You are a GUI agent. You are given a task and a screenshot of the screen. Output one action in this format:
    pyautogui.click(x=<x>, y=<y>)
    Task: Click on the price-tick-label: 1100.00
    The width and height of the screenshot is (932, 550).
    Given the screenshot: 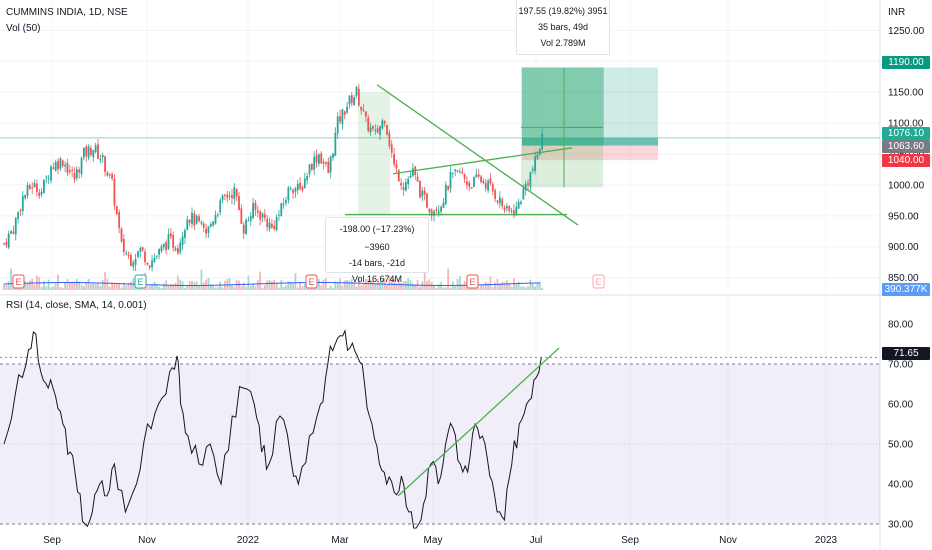 What is the action you would take?
    pyautogui.click(x=906, y=124)
    